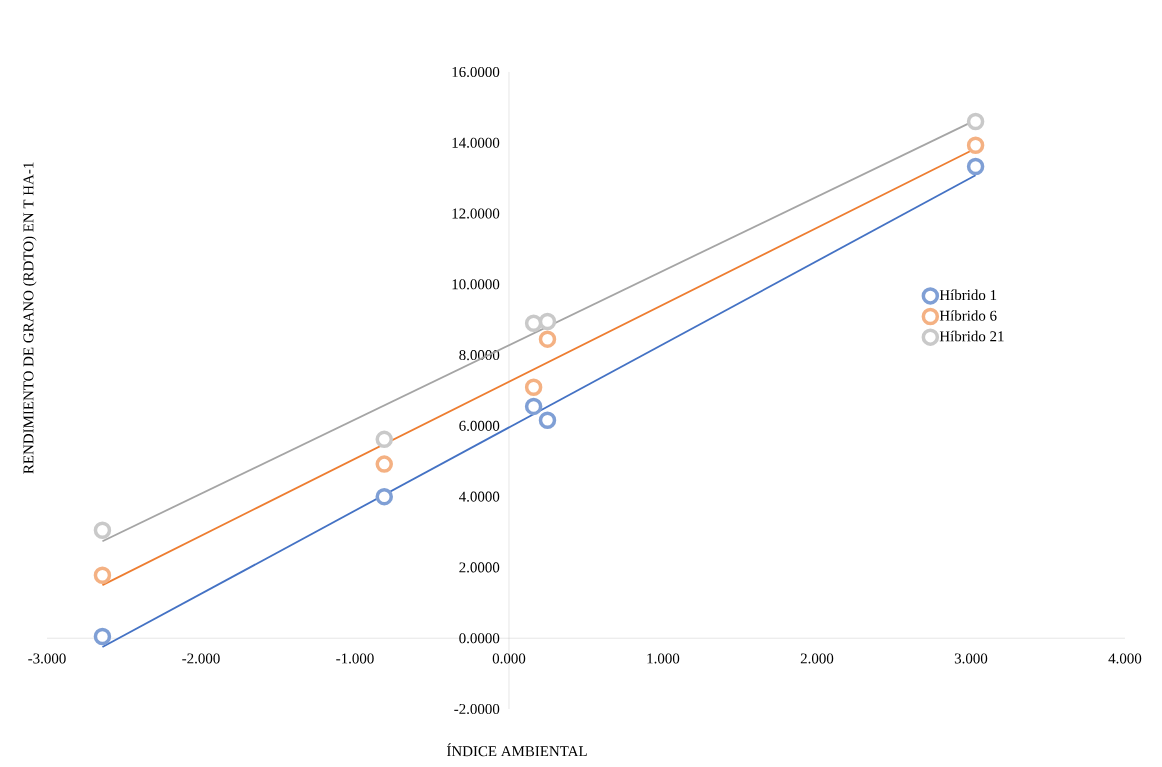  What do you see at coordinates (479, 496) in the screenshot?
I see `y-tick-label: 4.0000` at bounding box center [479, 496].